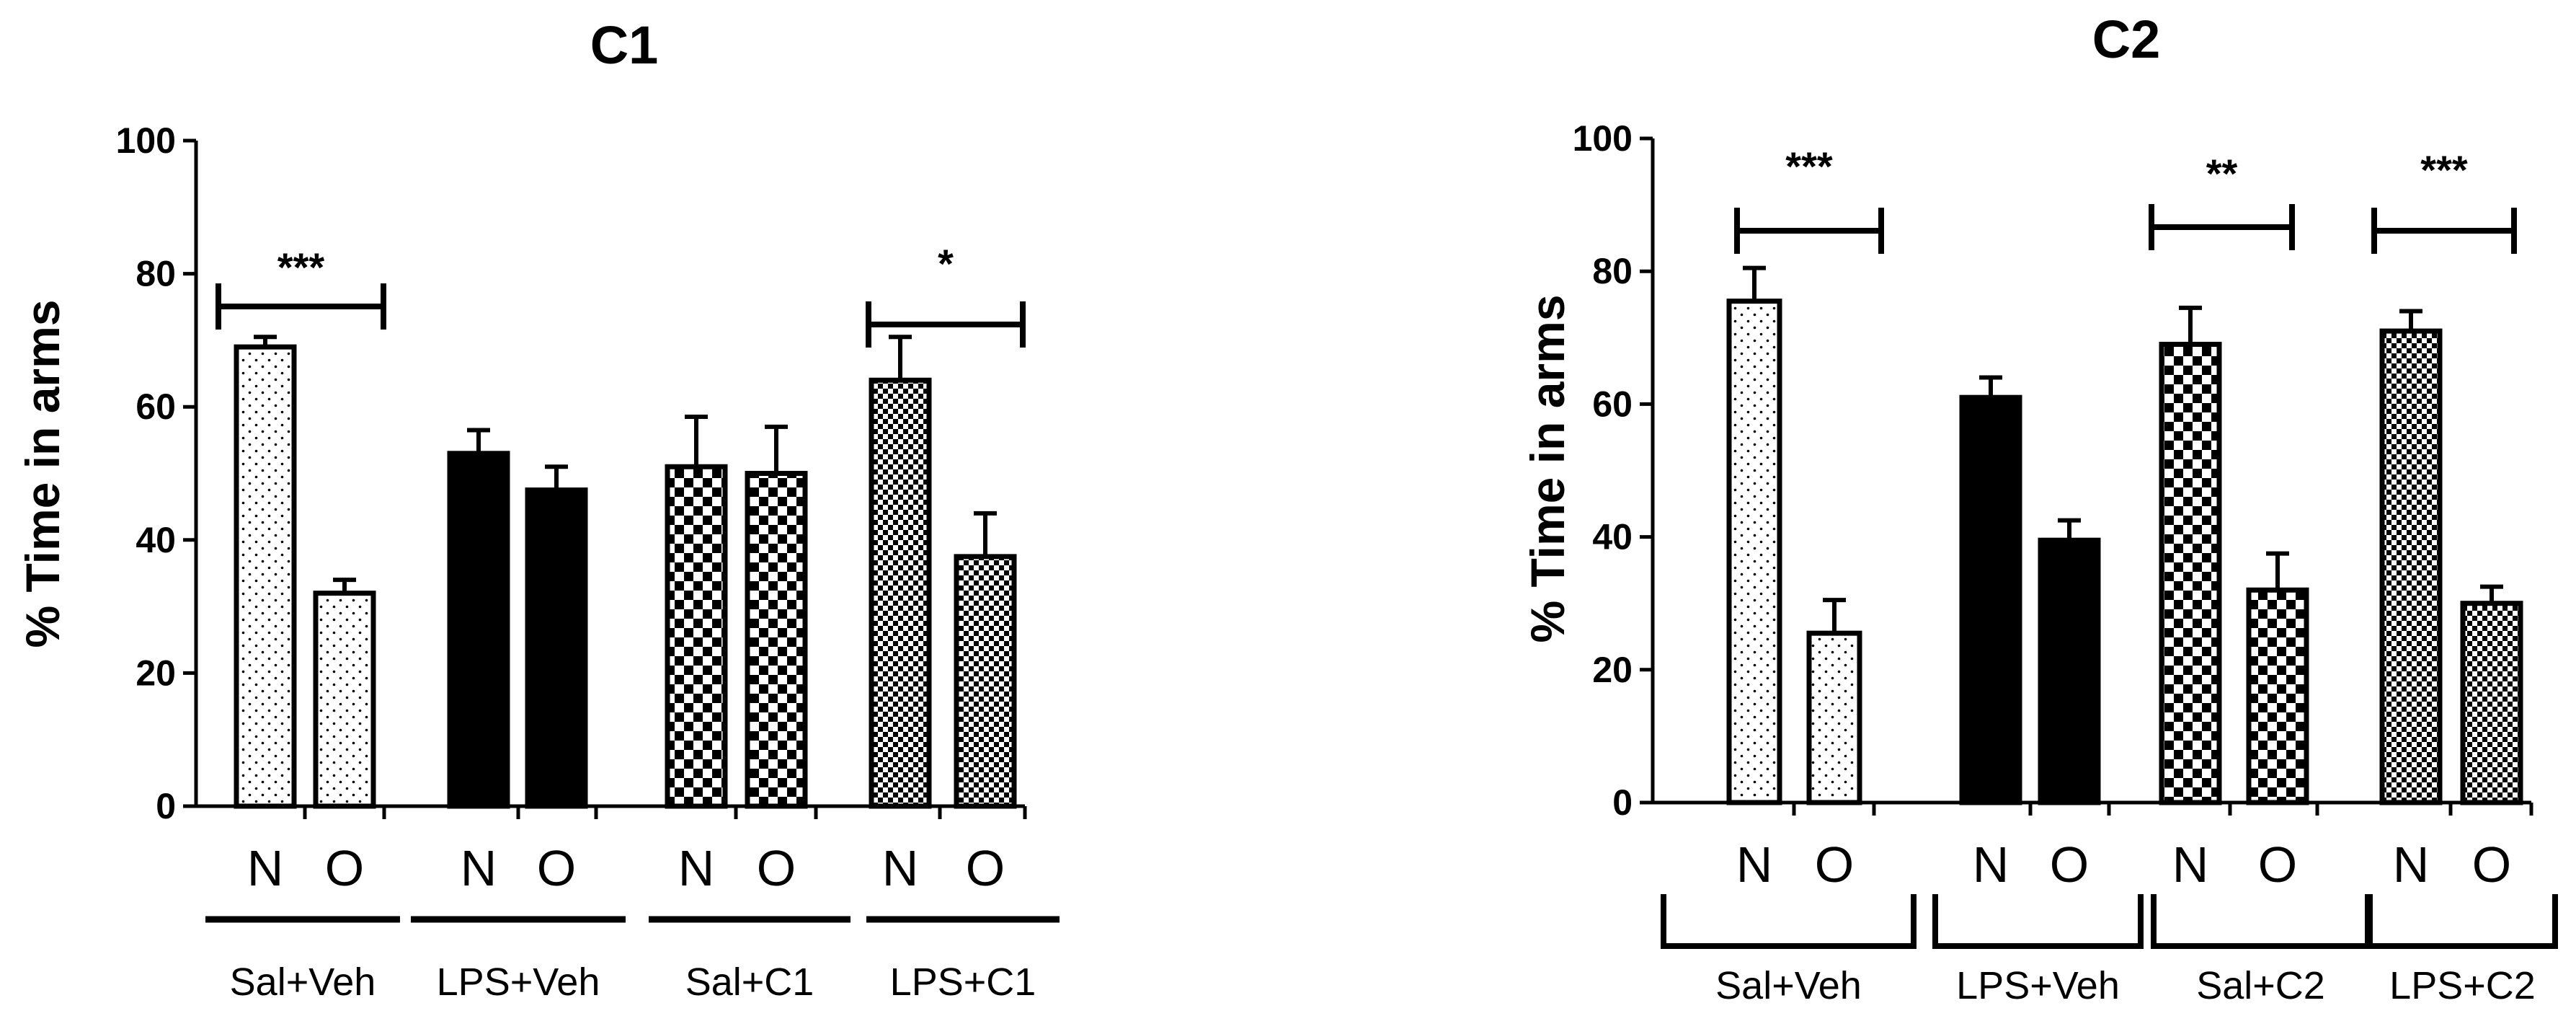  Describe the element at coordinates (946, 263) in the screenshot. I see `significance-label: *` at that location.